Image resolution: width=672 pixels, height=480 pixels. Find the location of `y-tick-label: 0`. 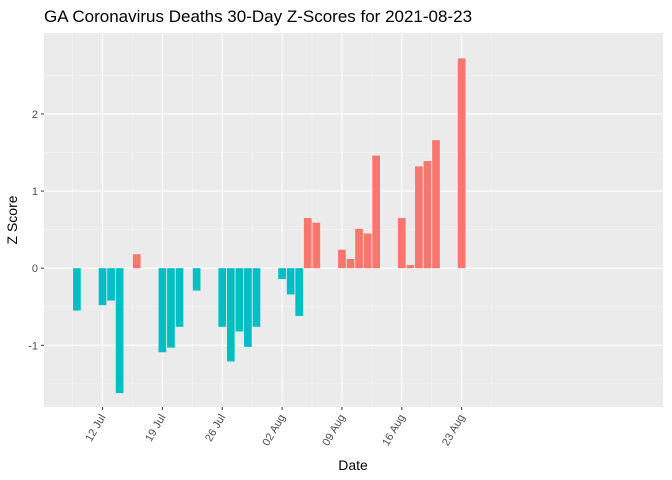

y-tick-label: 0 is located at coordinates (35, 269).